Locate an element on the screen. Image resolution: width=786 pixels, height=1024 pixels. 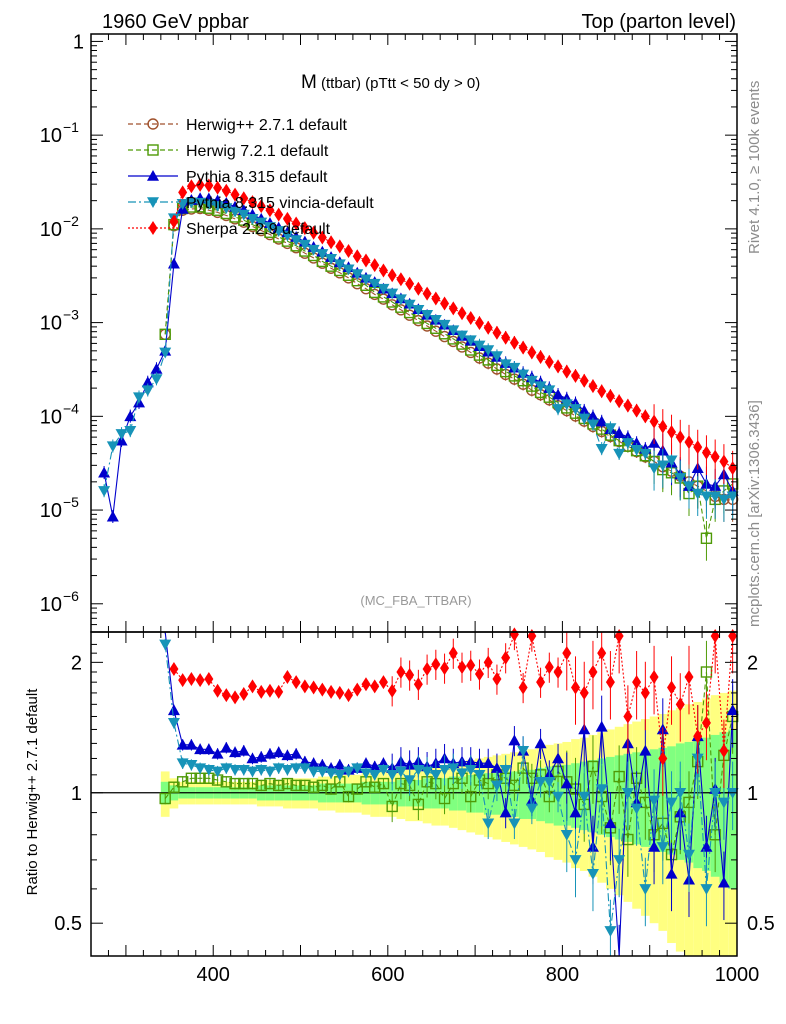
y-tick-exponent: −3 is located at coordinates (71, 315).